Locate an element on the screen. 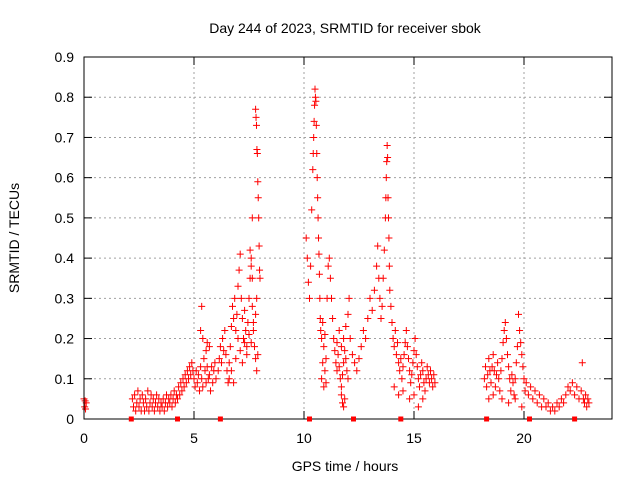 Image resolution: width=640 pixels, height=480 pixels. x-tick-label: 0 is located at coordinates (84, 438).